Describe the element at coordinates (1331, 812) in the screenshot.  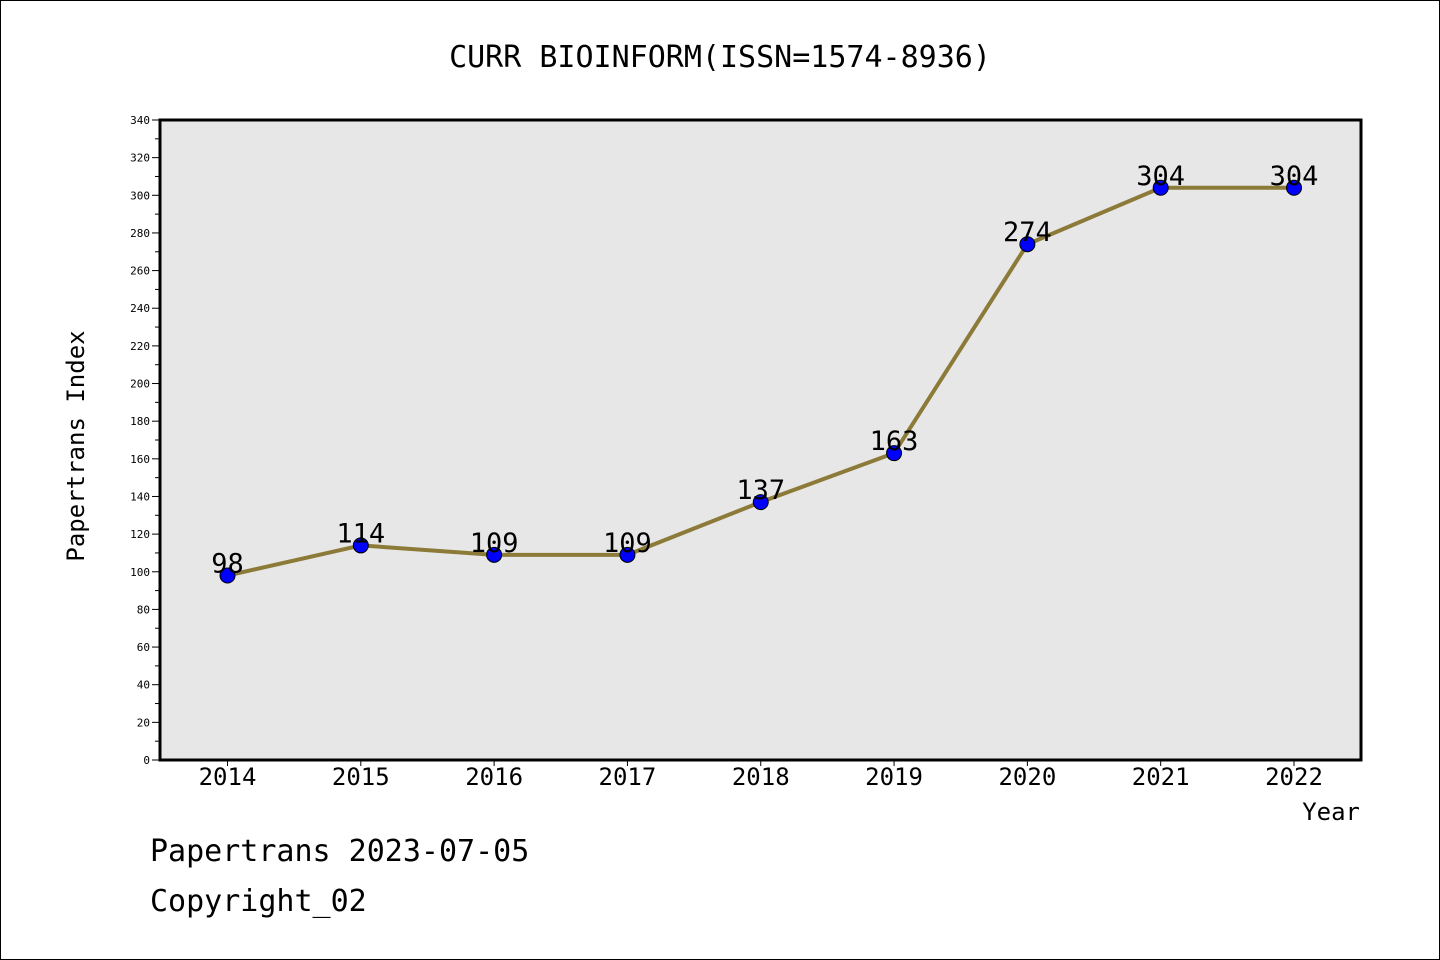
I see `x-axis-label: Year` at that location.